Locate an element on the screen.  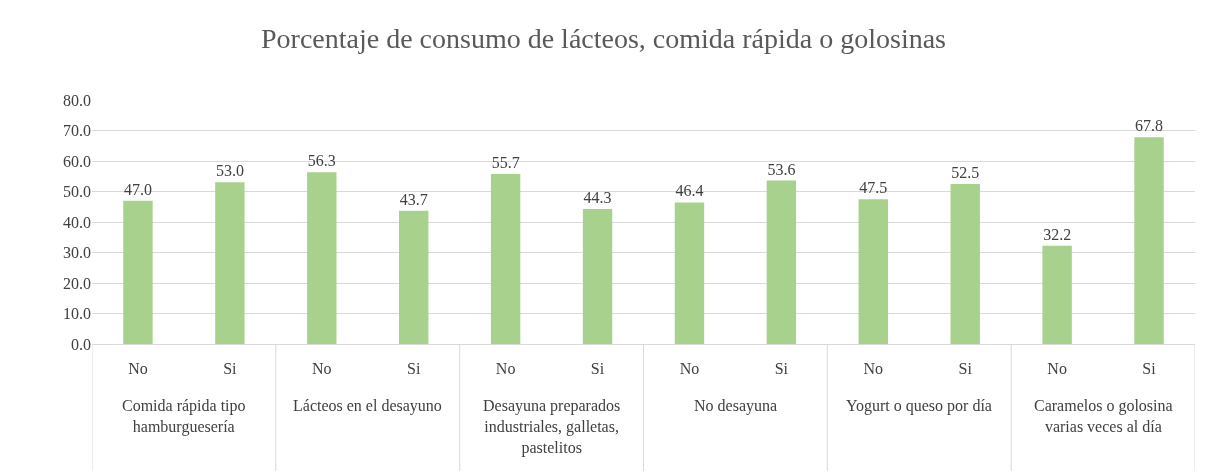
y-tick-label: 20.0 is located at coordinates (77, 283).